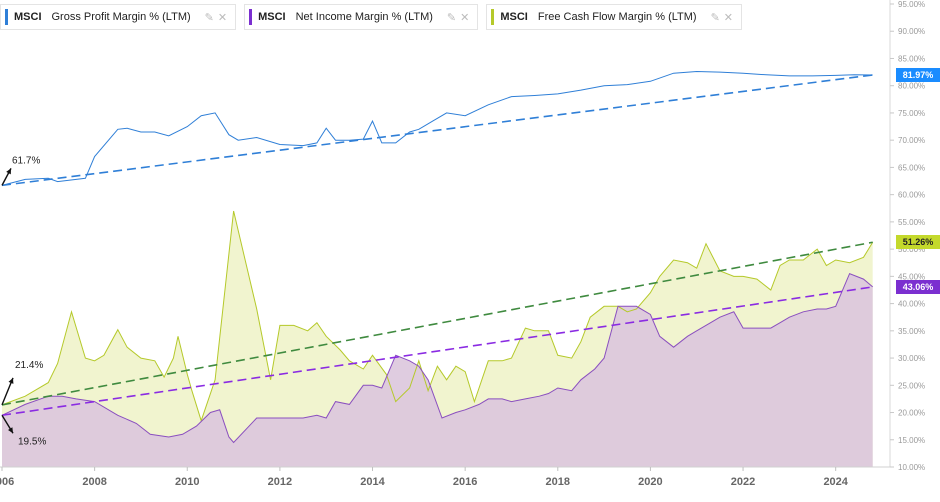 Image resolution: width=940 pixels, height=502 pixels. I want to click on y-tick-label: 55.00%, so click(911, 222).